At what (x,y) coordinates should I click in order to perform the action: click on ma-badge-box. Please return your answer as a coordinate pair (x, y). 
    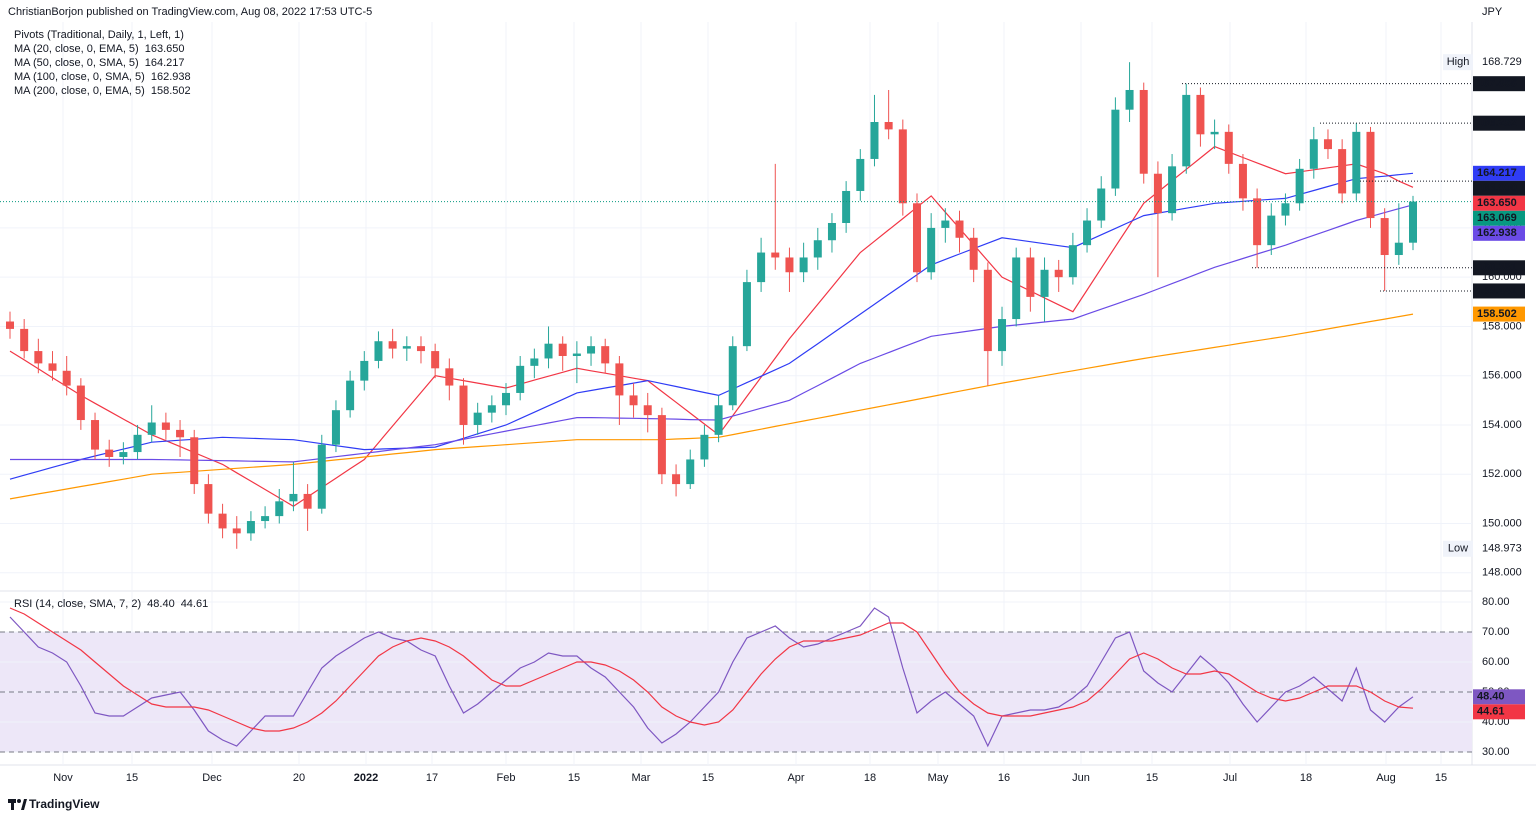
    Looking at the image, I should click on (1499, 233).